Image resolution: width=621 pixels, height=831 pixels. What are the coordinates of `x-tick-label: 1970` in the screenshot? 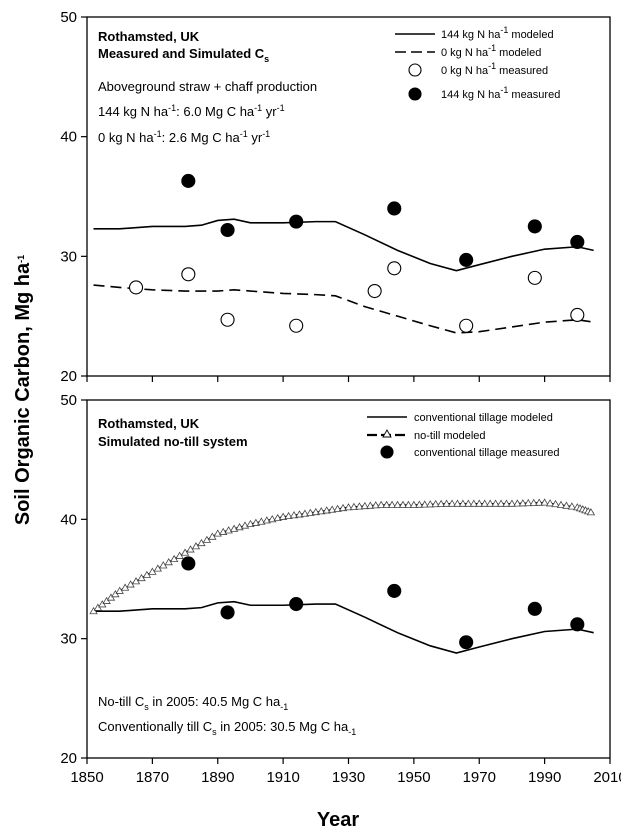 It's located at (479, 777).